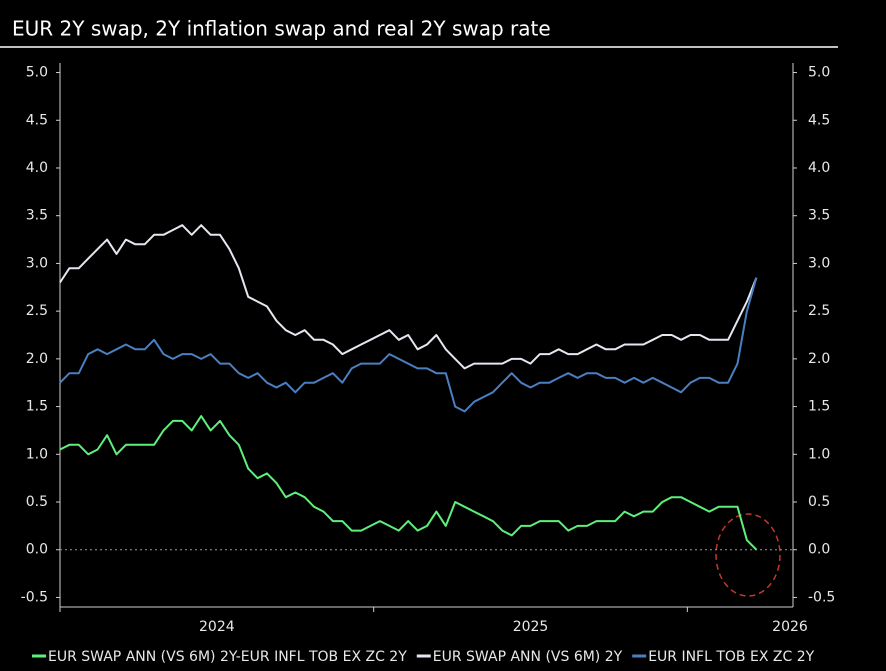  What do you see at coordinates (37, 120) in the screenshot?
I see `y-tick-label: 4.5` at bounding box center [37, 120].